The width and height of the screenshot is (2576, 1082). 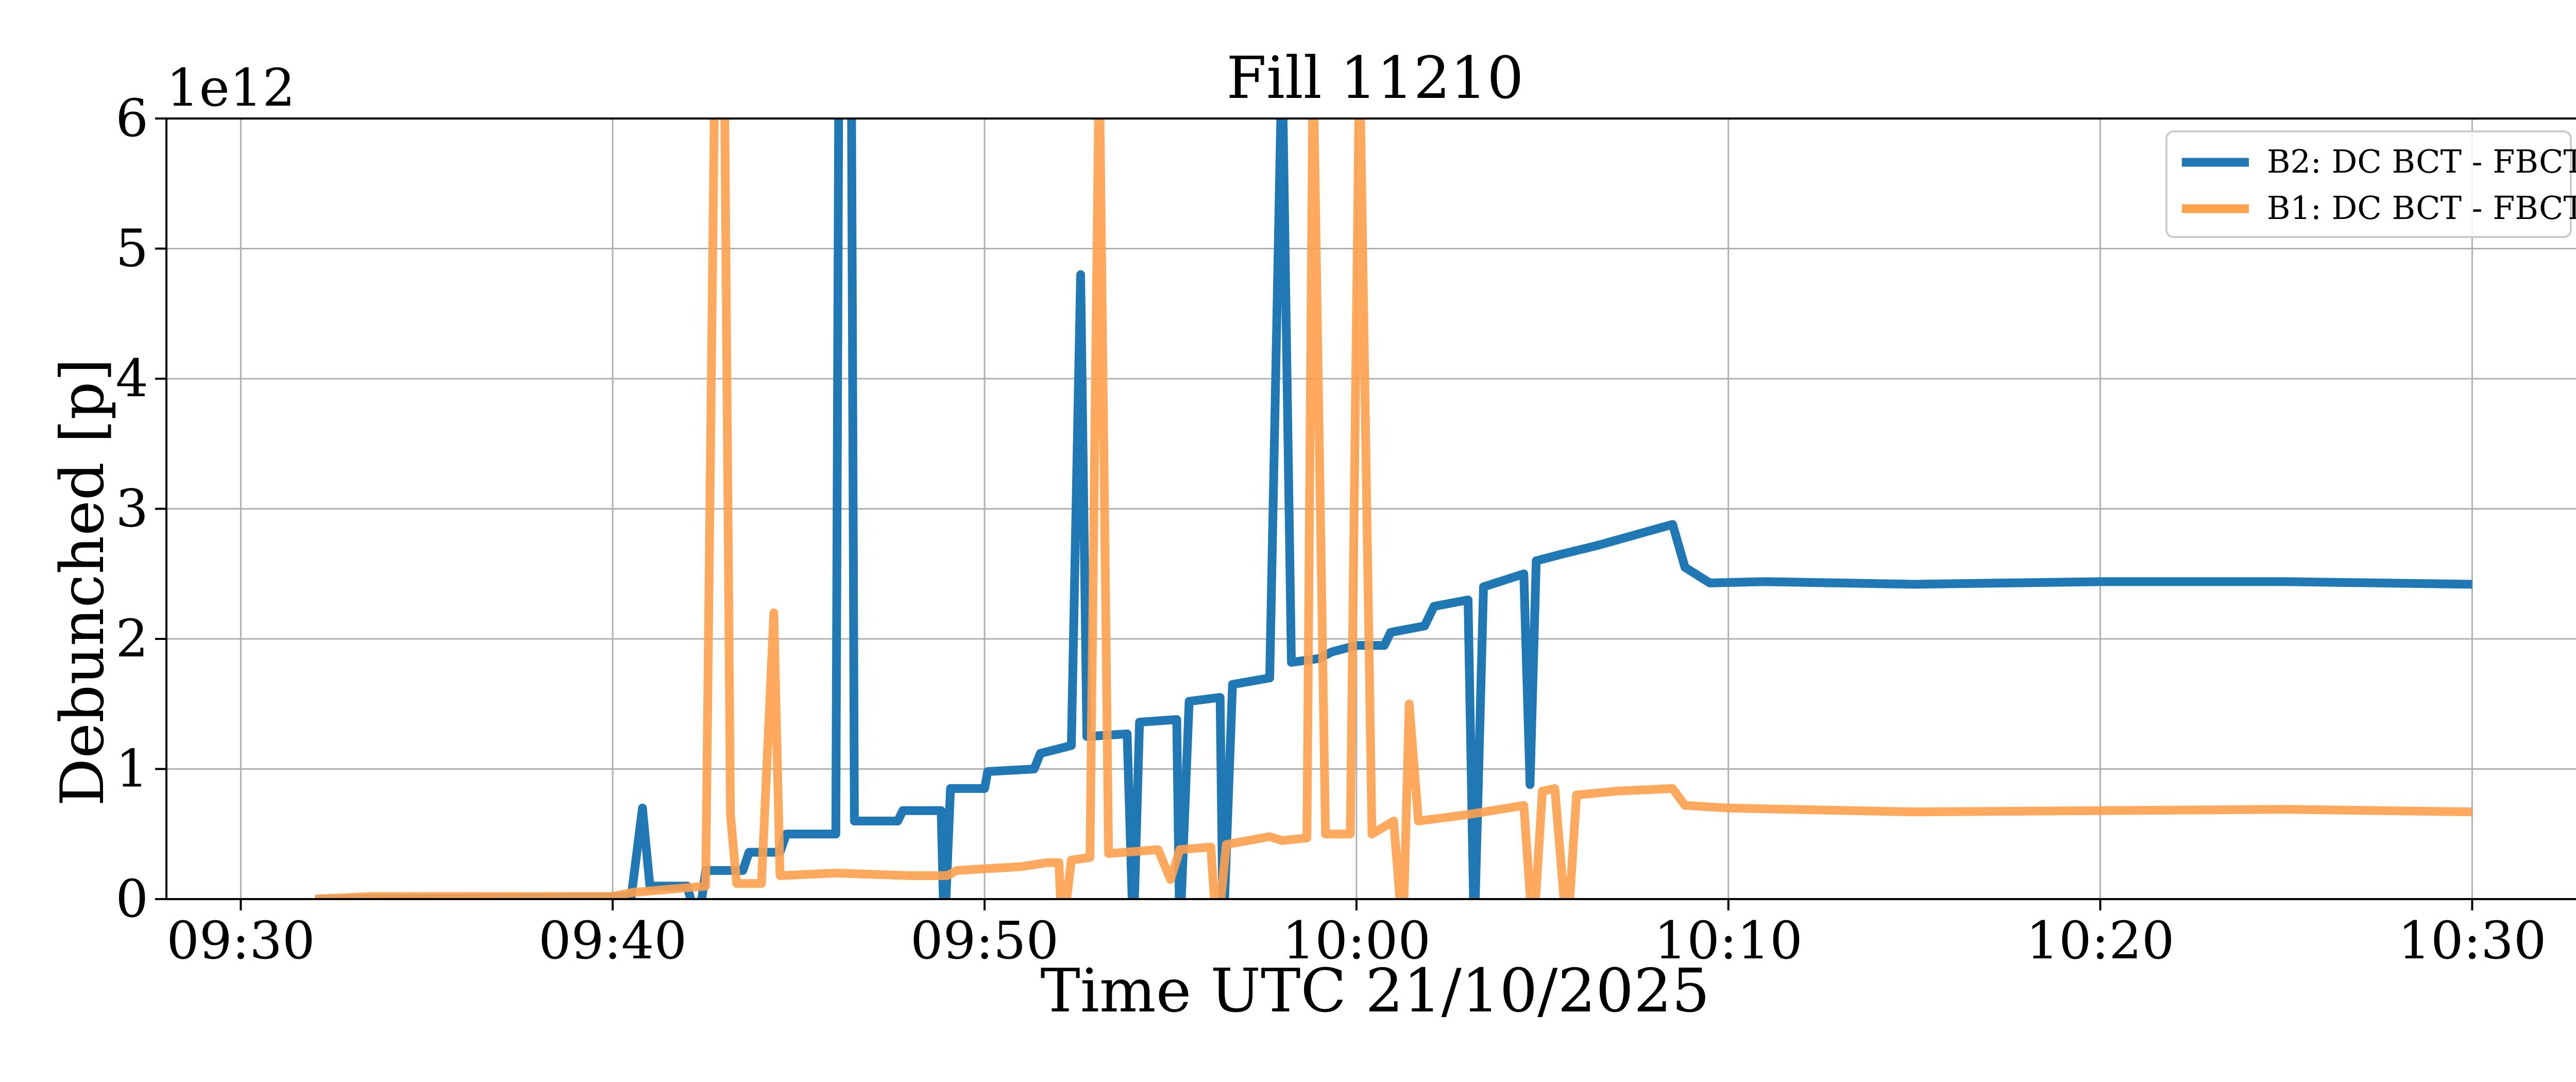 I want to click on x-tick-label-2: 09:50, so click(x=984, y=941).